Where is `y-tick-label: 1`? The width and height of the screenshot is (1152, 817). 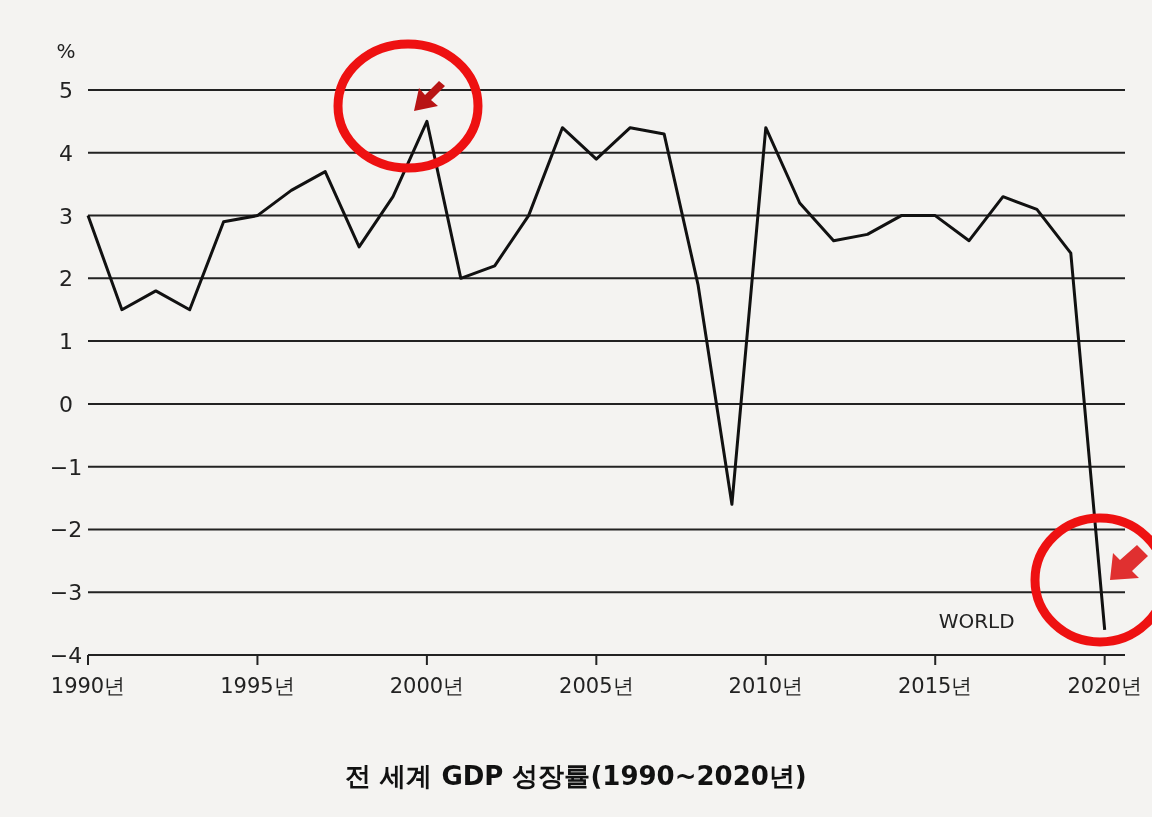
y-tick-label: 1 is located at coordinates (66, 342).